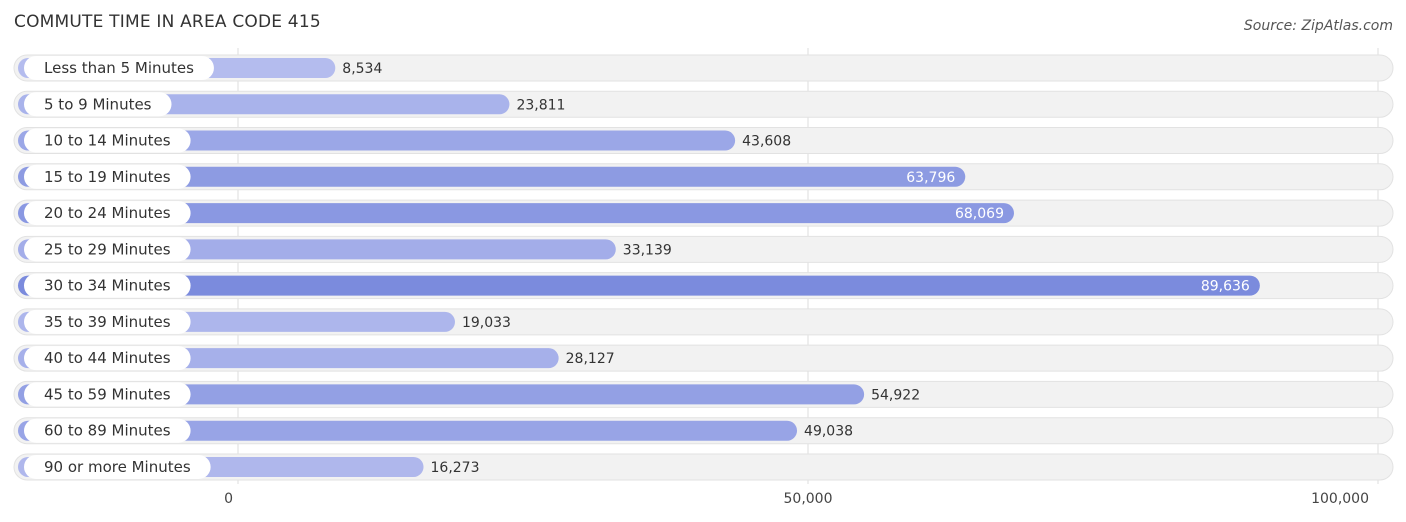 The width and height of the screenshot is (1406, 522). What do you see at coordinates (540, 105) in the screenshot?
I see `value-label: 23,811` at bounding box center [540, 105].